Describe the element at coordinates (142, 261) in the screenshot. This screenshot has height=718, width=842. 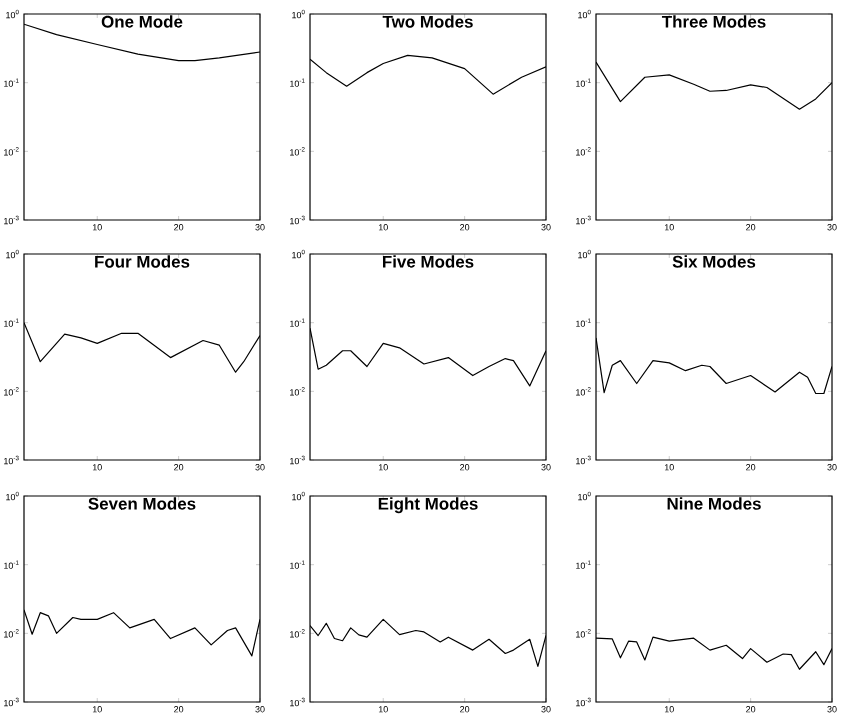
I see `chart-title: Four Modes` at that location.